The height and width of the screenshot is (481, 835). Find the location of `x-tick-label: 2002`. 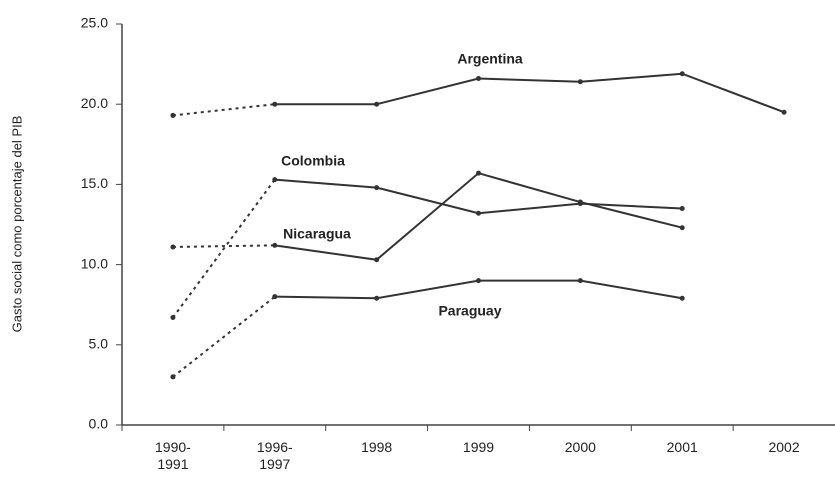

x-tick-label: 2002 is located at coordinates (784, 447).